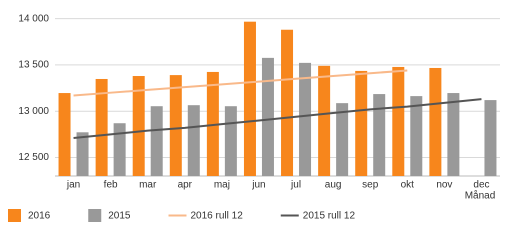 The width and height of the screenshot is (506, 240). What do you see at coordinates (33, 157) in the screenshot?
I see `y-tick-label: 12 500` at bounding box center [33, 157].